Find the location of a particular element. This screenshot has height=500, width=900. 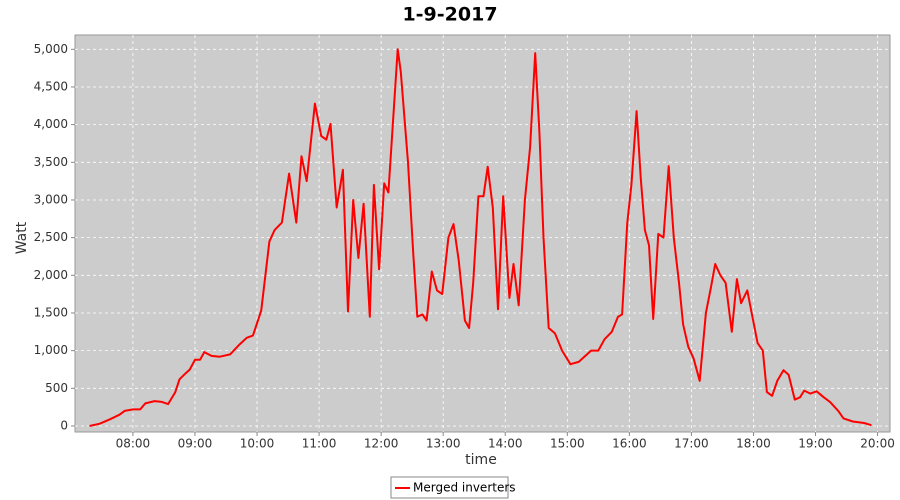

x-tick-label: 18:00 is located at coordinates (753, 444).